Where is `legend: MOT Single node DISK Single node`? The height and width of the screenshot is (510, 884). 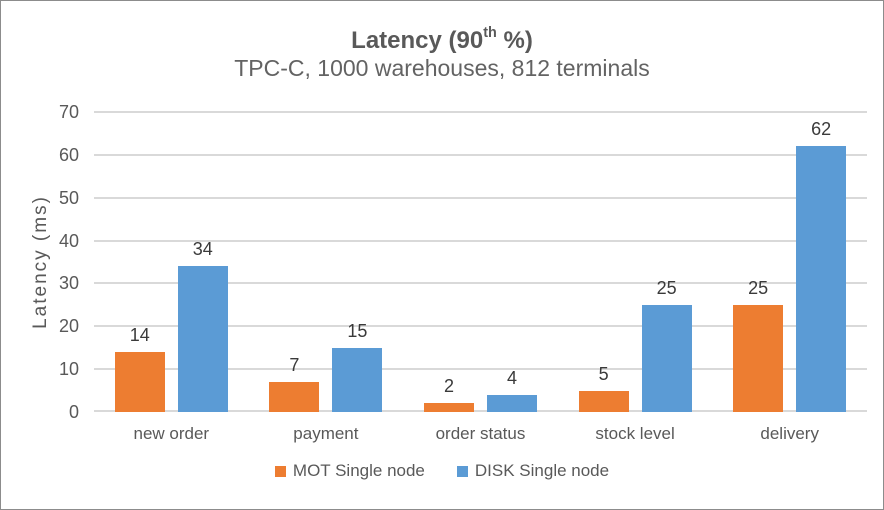 legend: MOT Single node DISK Single node is located at coordinates (442, 471).